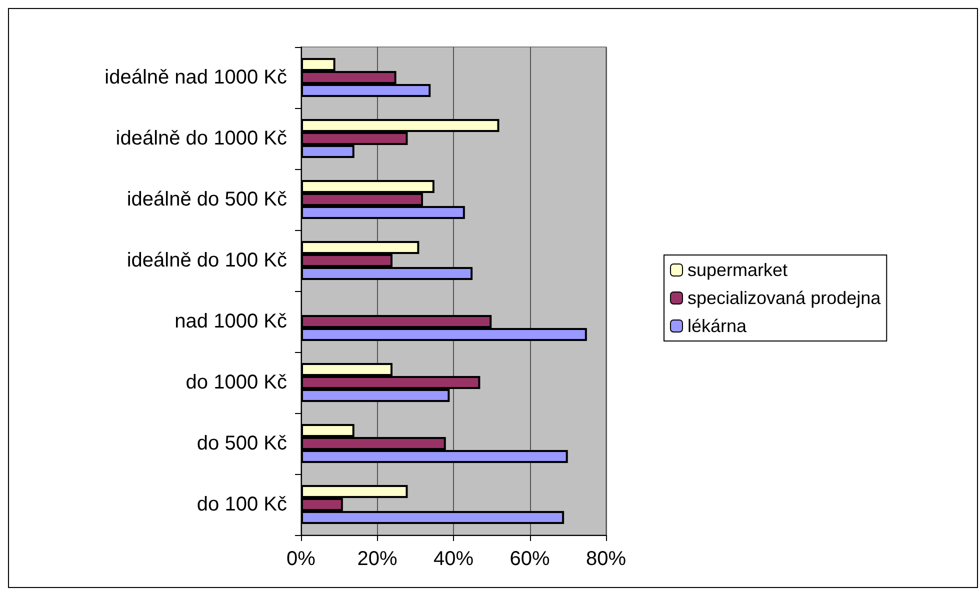 This screenshot has width=980, height=590. What do you see at coordinates (241, 443) in the screenshot?
I see `y-tick-label: do 500 Kč` at bounding box center [241, 443].